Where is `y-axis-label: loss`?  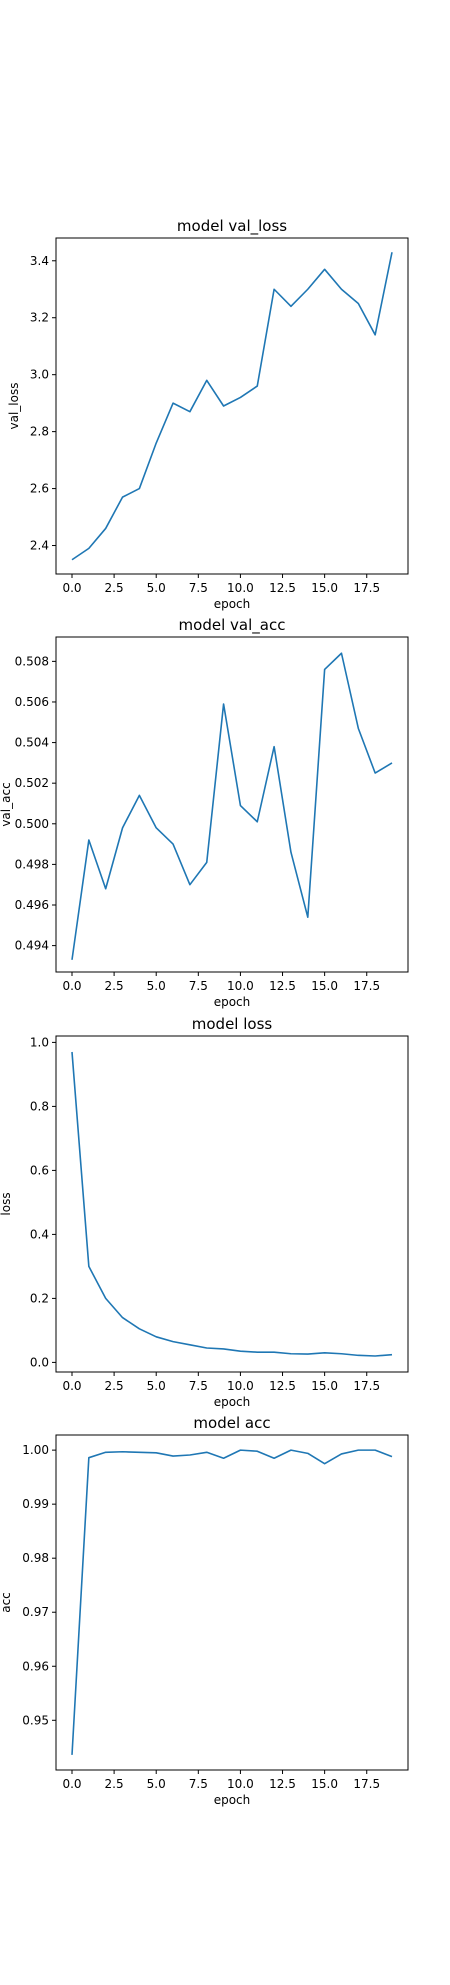
y-axis-label: loss is located at coordinates (6, 1203).